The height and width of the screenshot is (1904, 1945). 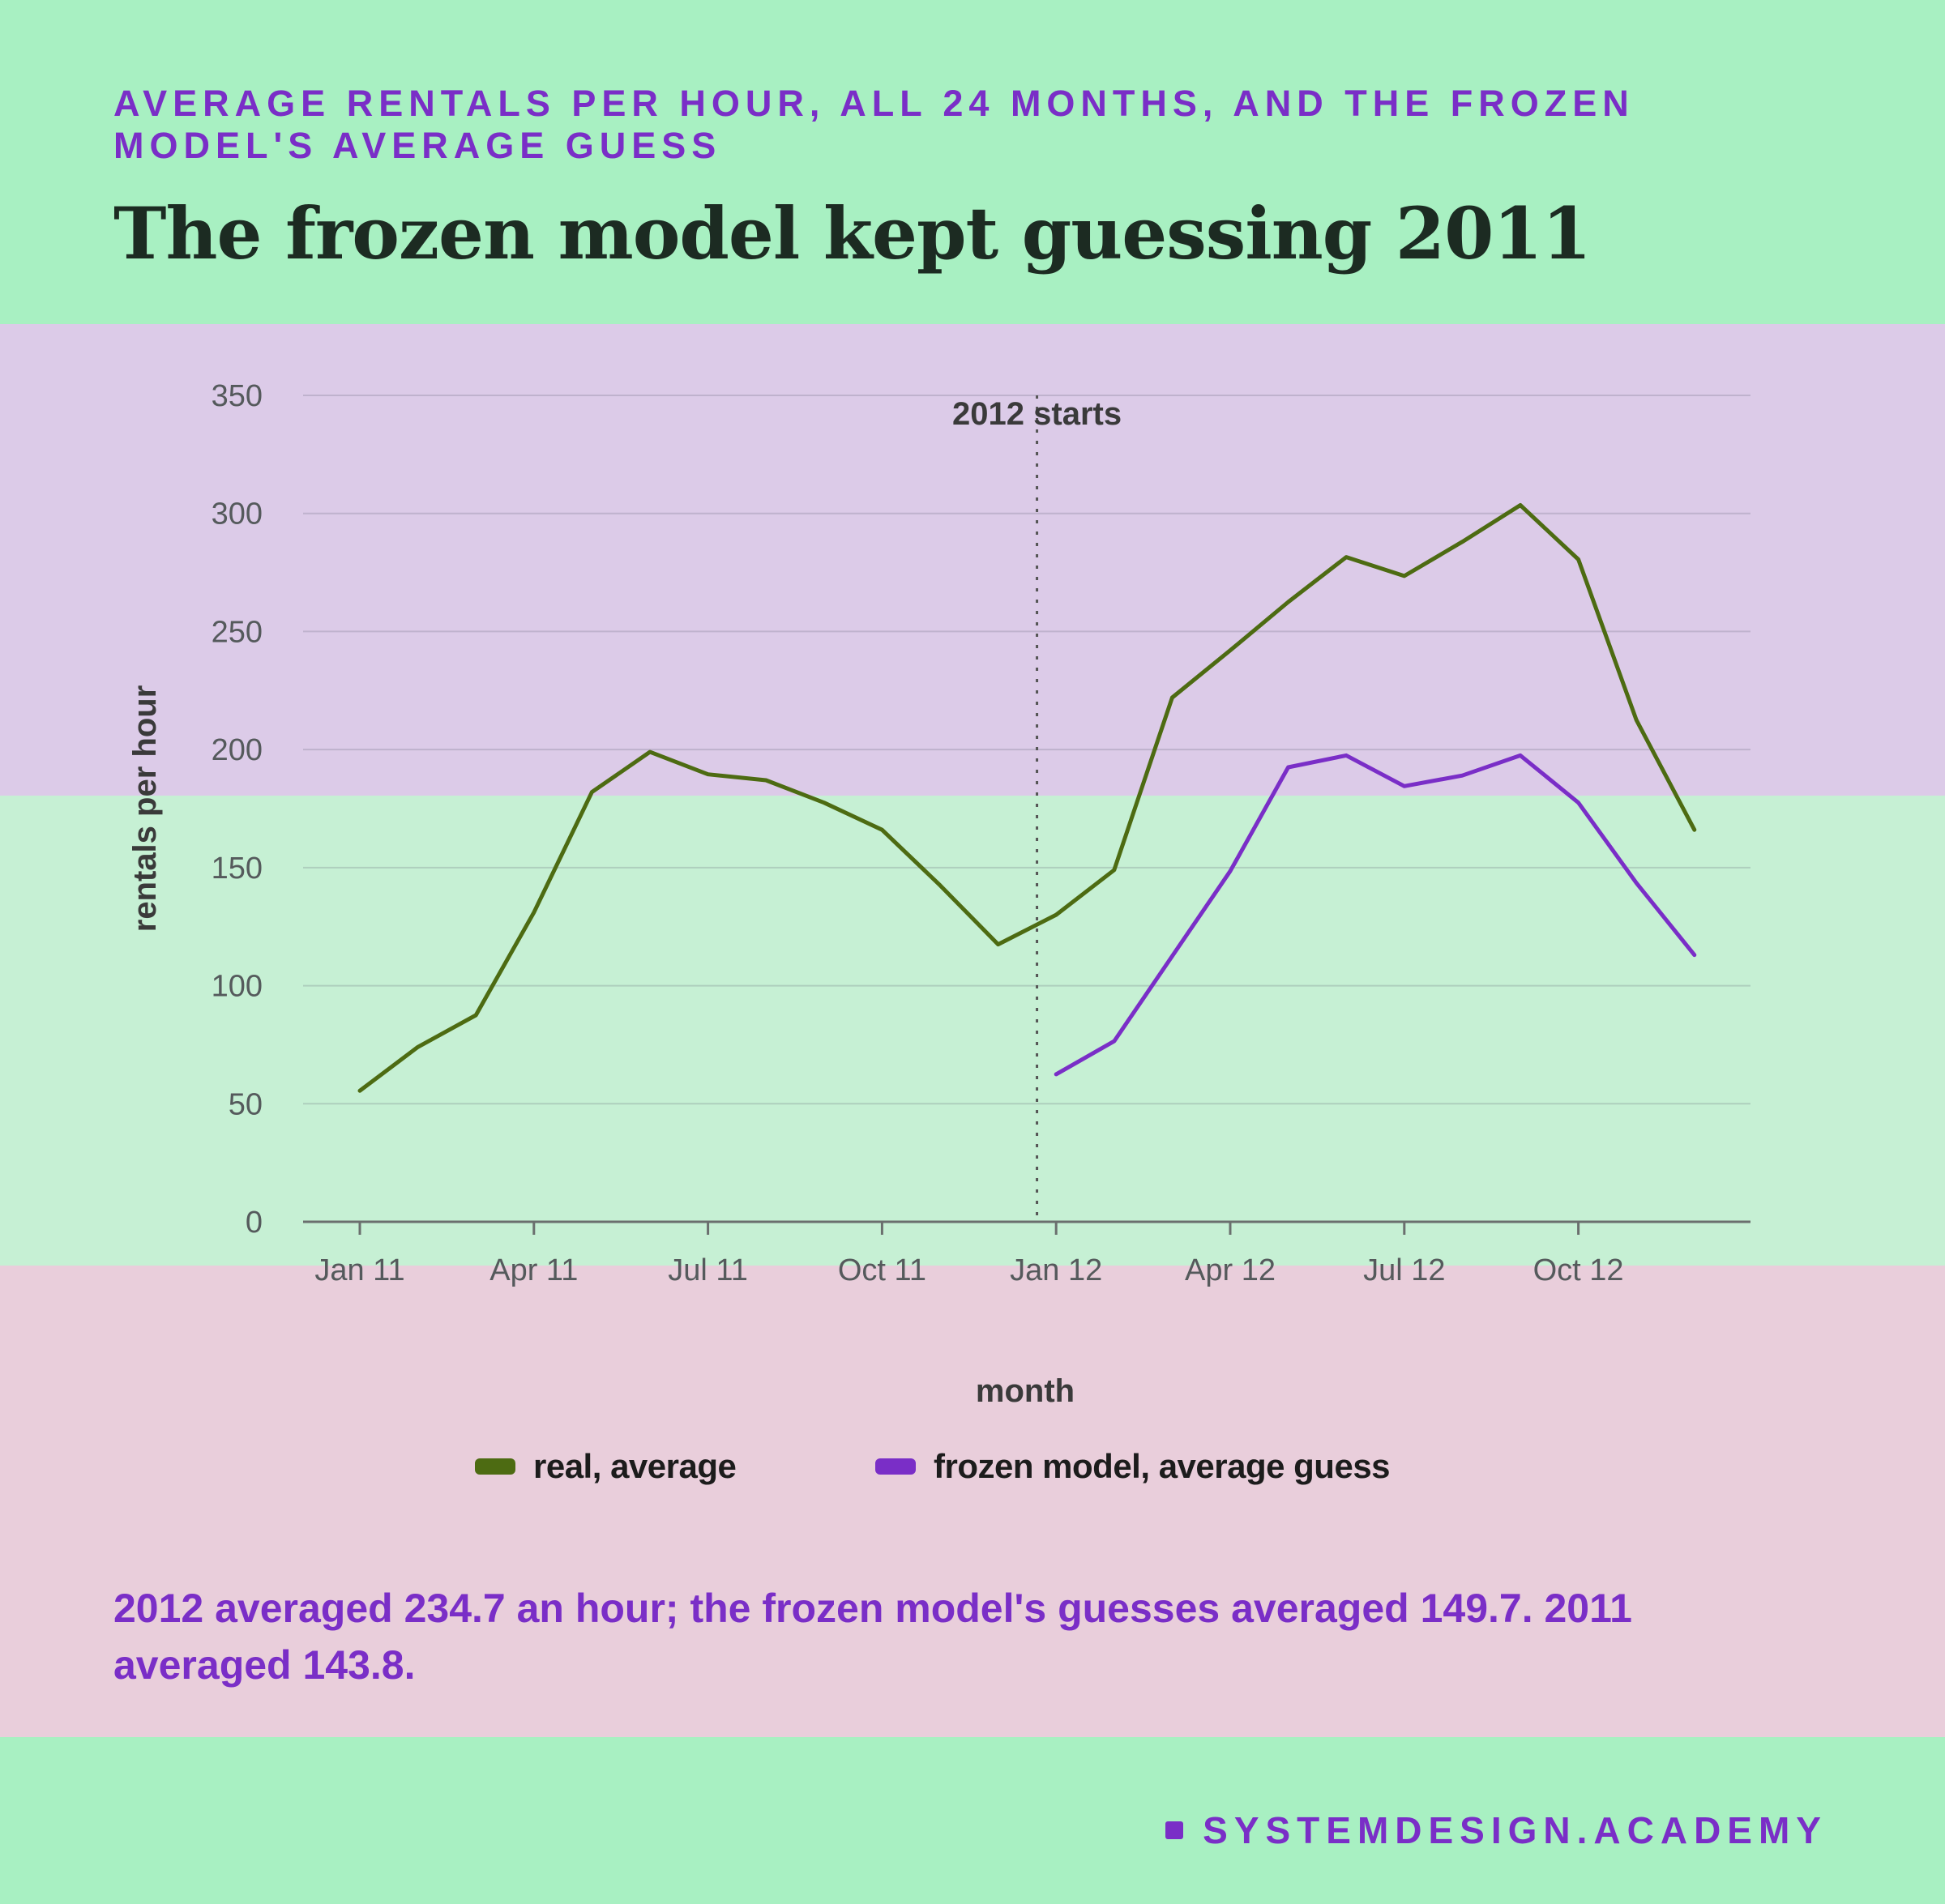 I want to click on x-tick-label-2012-01: Jan 12, so click(x=1056, y=1270).